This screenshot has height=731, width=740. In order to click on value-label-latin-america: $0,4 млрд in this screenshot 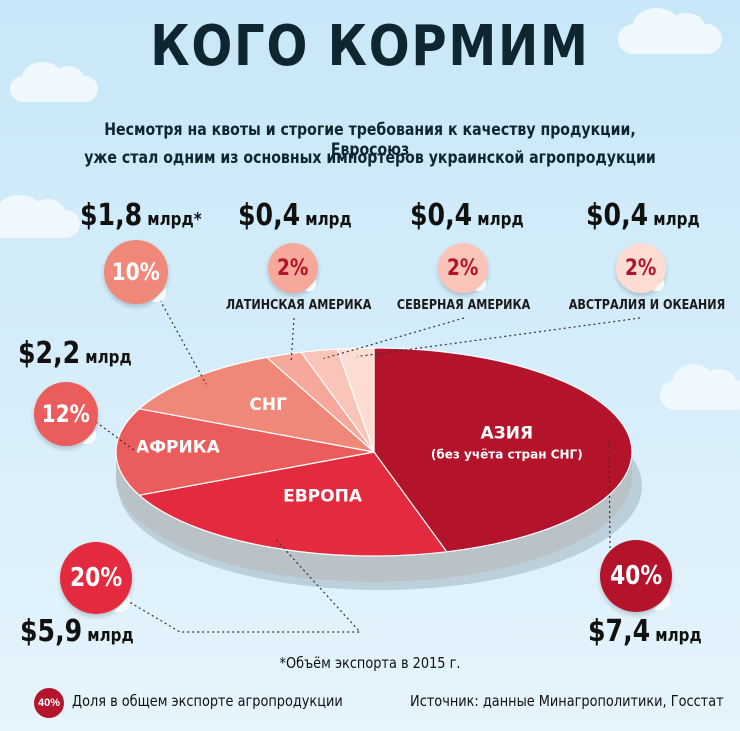, I will do `click(295, 215)`.